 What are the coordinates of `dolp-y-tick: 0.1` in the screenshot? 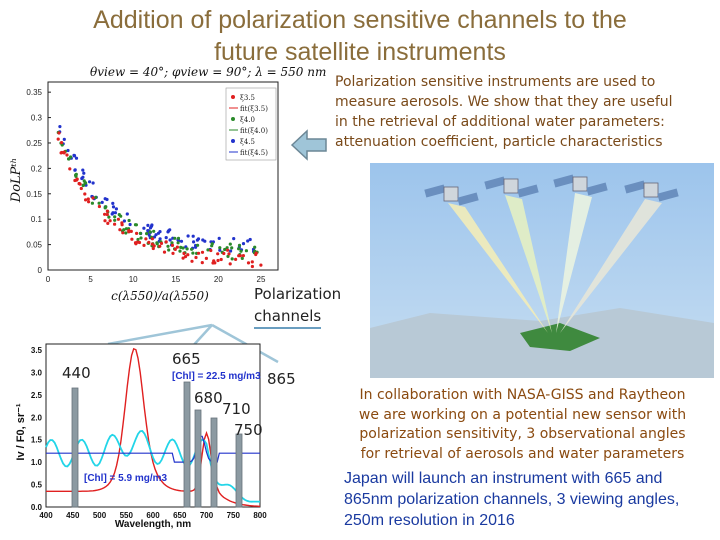 It's located at (37, 219).